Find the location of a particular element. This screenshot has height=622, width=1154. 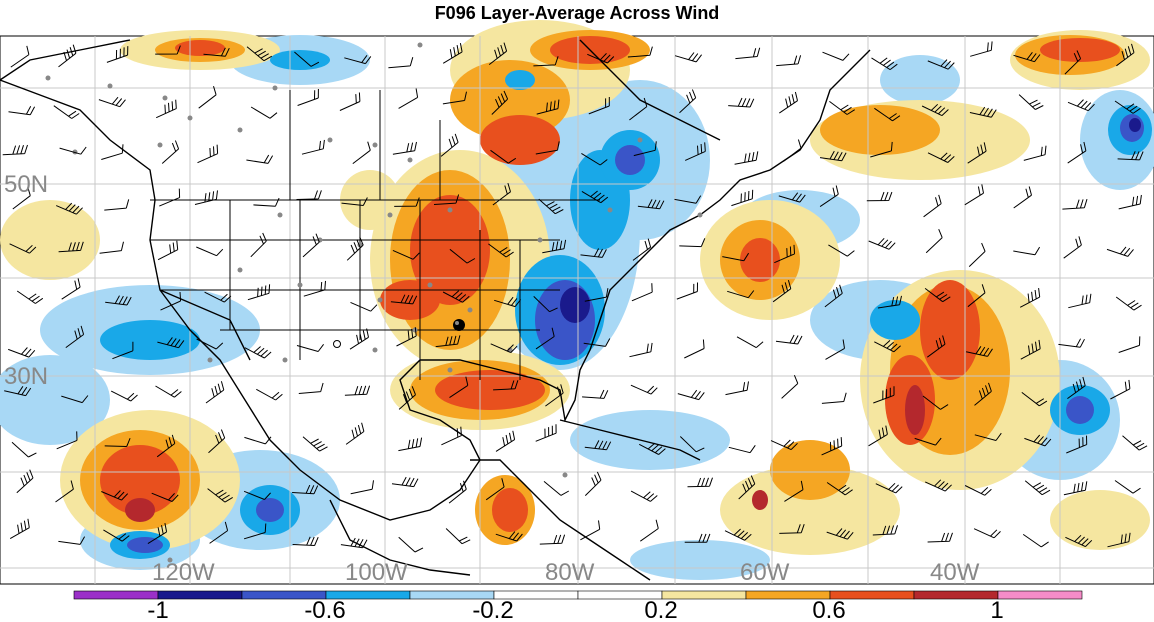

colorbar-swatch is located at coordinates (200, 595).